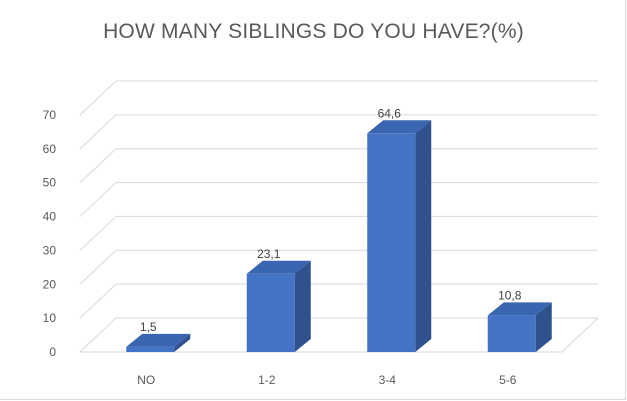  I want to click on y-tick-label: 40, so click(50, 217).